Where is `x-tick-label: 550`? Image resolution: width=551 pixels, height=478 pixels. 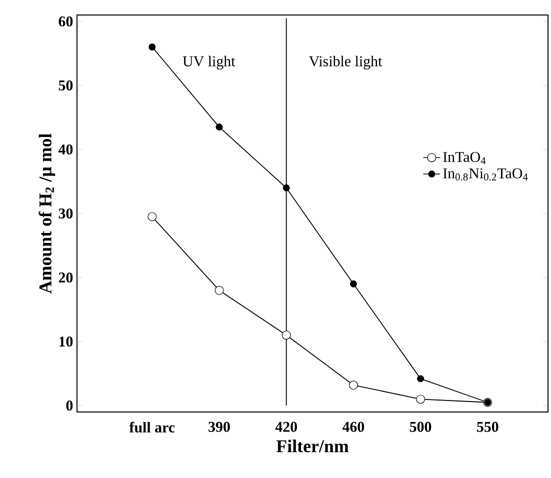 x-tick-label: 550 is located at coordinates (487, 427).